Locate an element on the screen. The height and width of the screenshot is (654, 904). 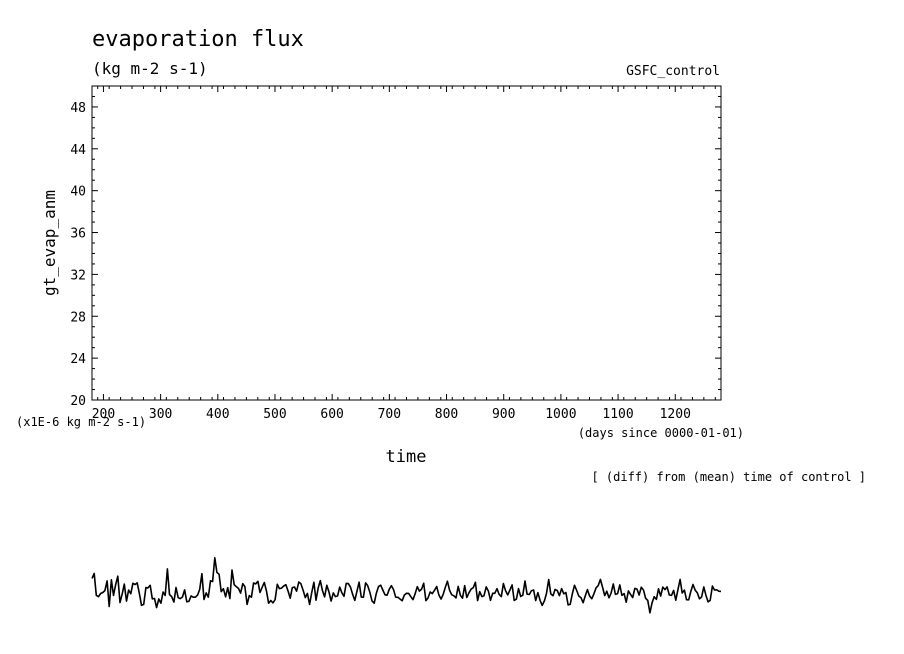
x-tick-label: 500 is located at coordinates (274, 414).